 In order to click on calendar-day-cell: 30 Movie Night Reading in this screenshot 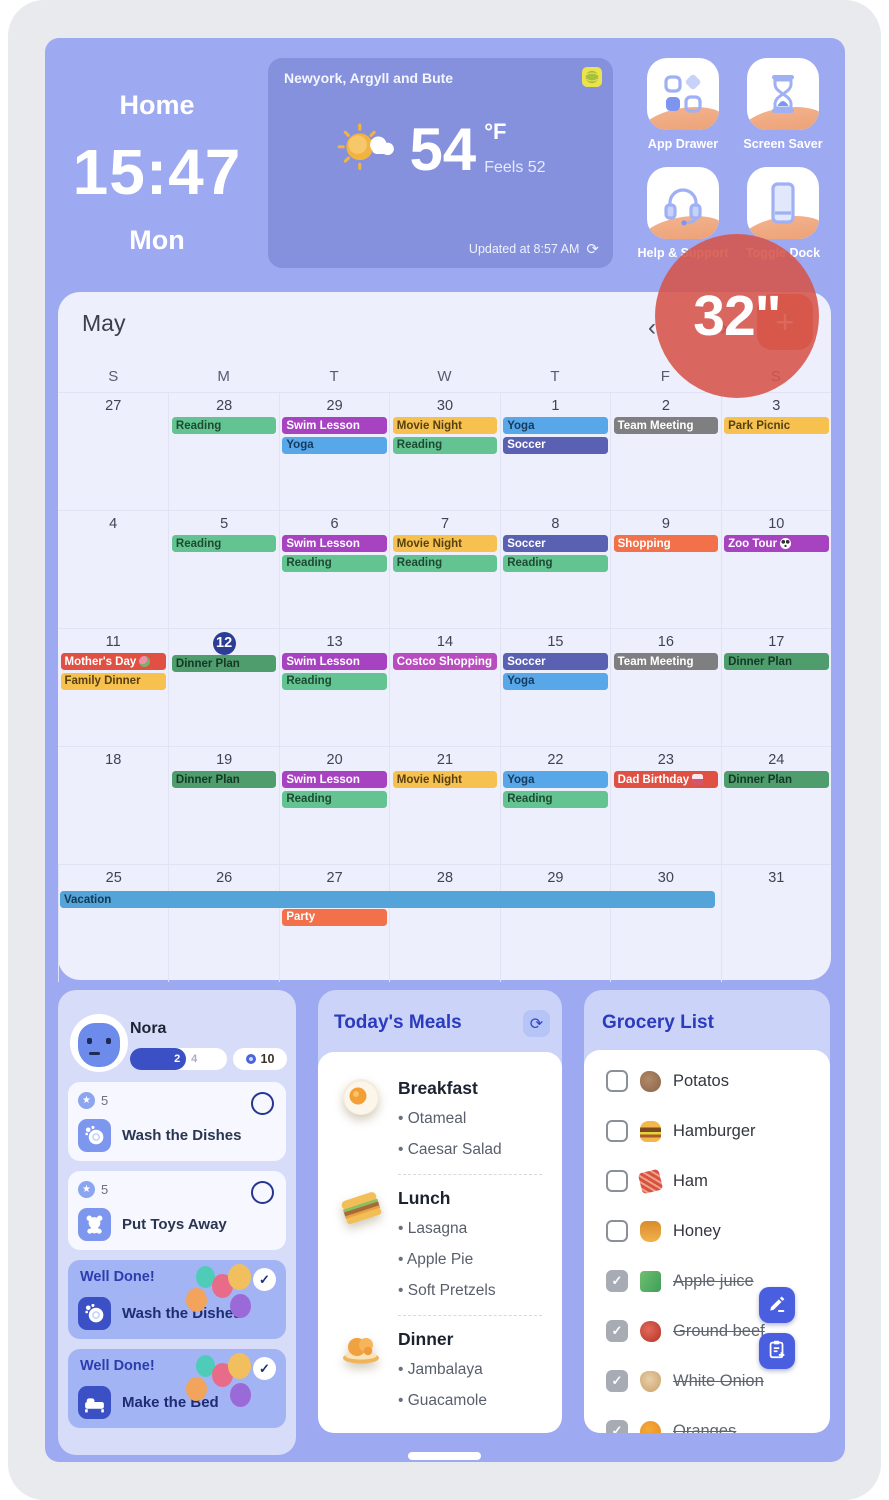, I will do `click(444, 451)`.